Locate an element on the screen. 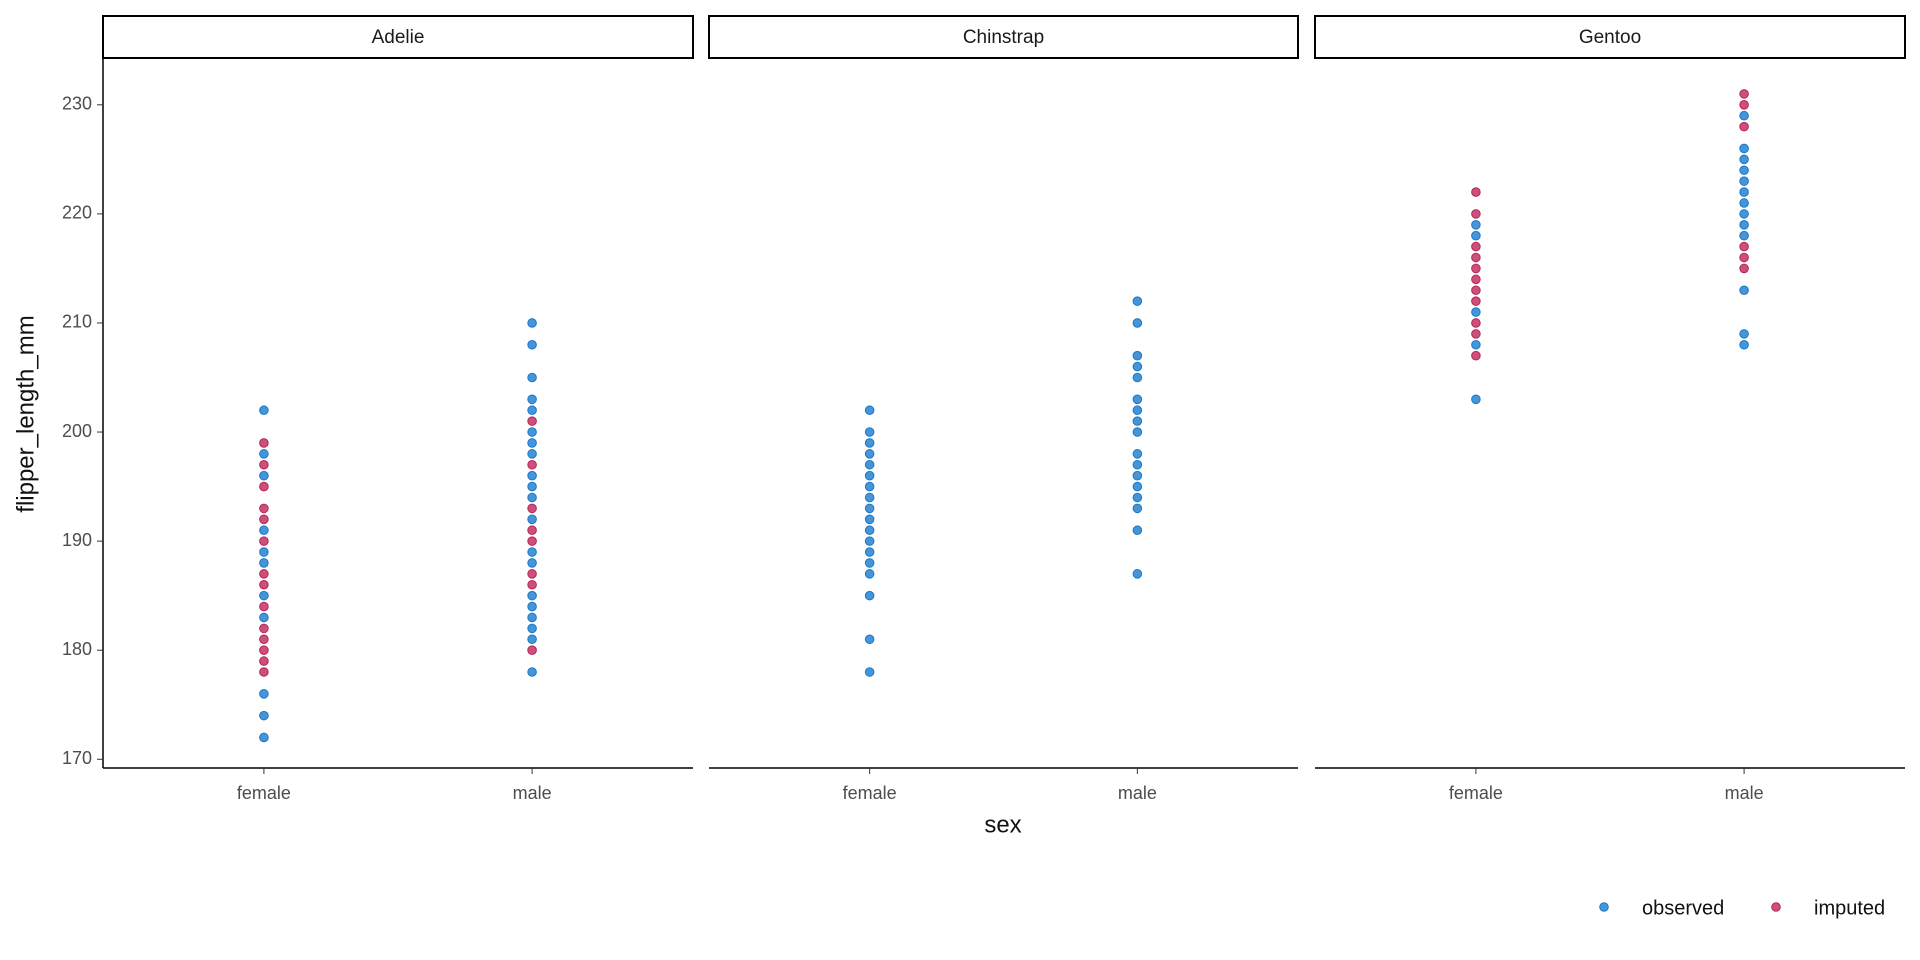  y-tick-label: 200 is located at coordinates (77, 431).